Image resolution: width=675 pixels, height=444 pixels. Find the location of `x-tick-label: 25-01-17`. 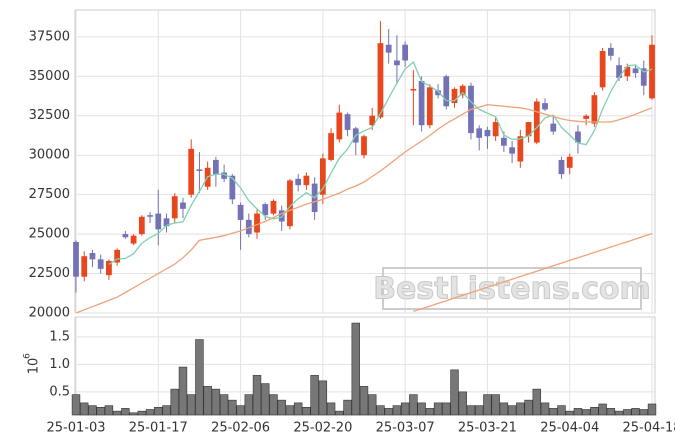

x-tick-label: 25-01-17 is located at coordinates (158, 428).